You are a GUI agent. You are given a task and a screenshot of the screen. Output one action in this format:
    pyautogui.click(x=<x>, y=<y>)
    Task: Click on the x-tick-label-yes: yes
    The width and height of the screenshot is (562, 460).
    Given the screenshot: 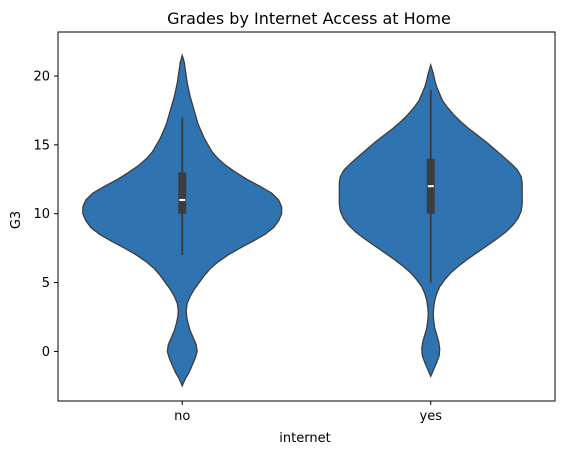 What is the action you would take?
    pyautogui.click(x=431, y=416)
    